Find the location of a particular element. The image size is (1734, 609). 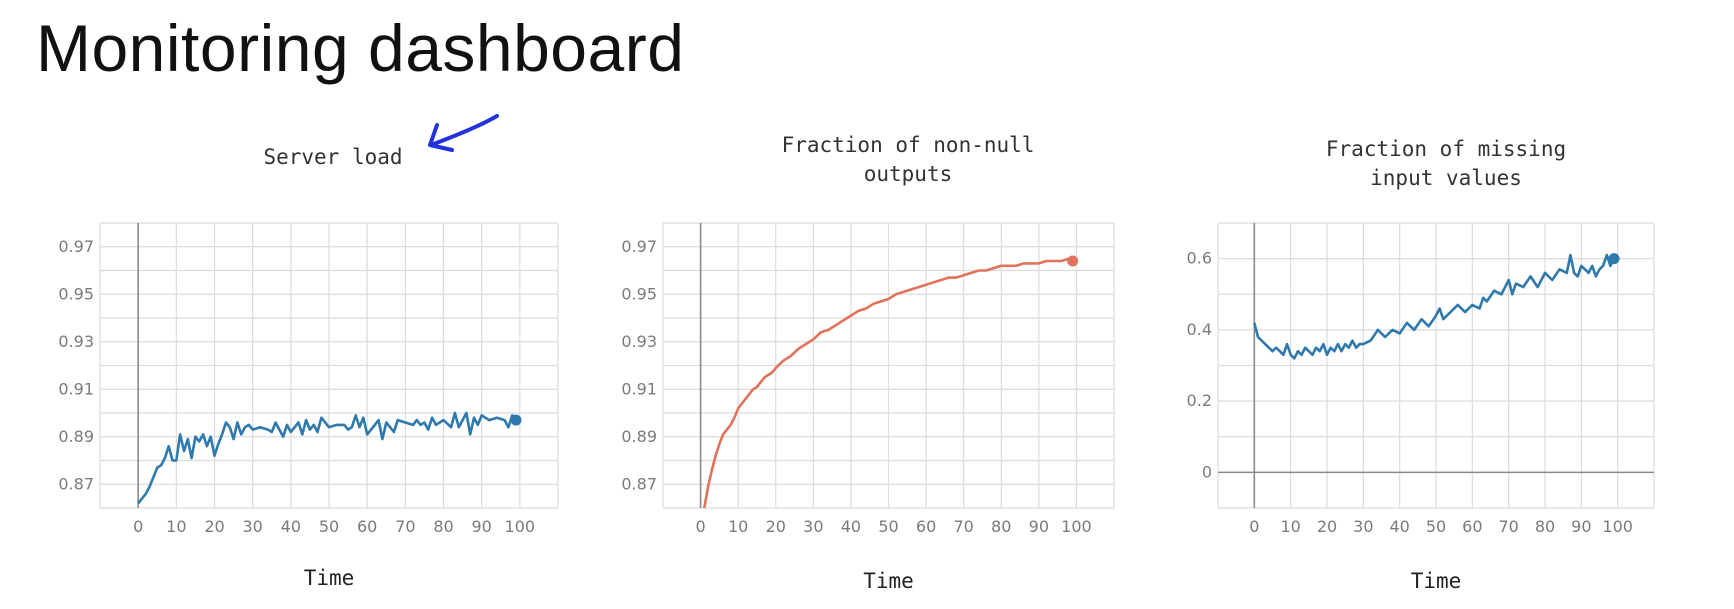

page-title: Monitoring dashboard is located at coordinates (360, 48).